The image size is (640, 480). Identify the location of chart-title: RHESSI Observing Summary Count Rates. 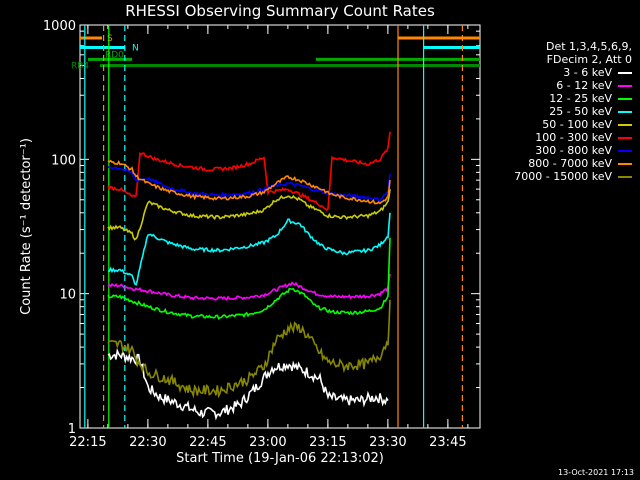
(280, 11).